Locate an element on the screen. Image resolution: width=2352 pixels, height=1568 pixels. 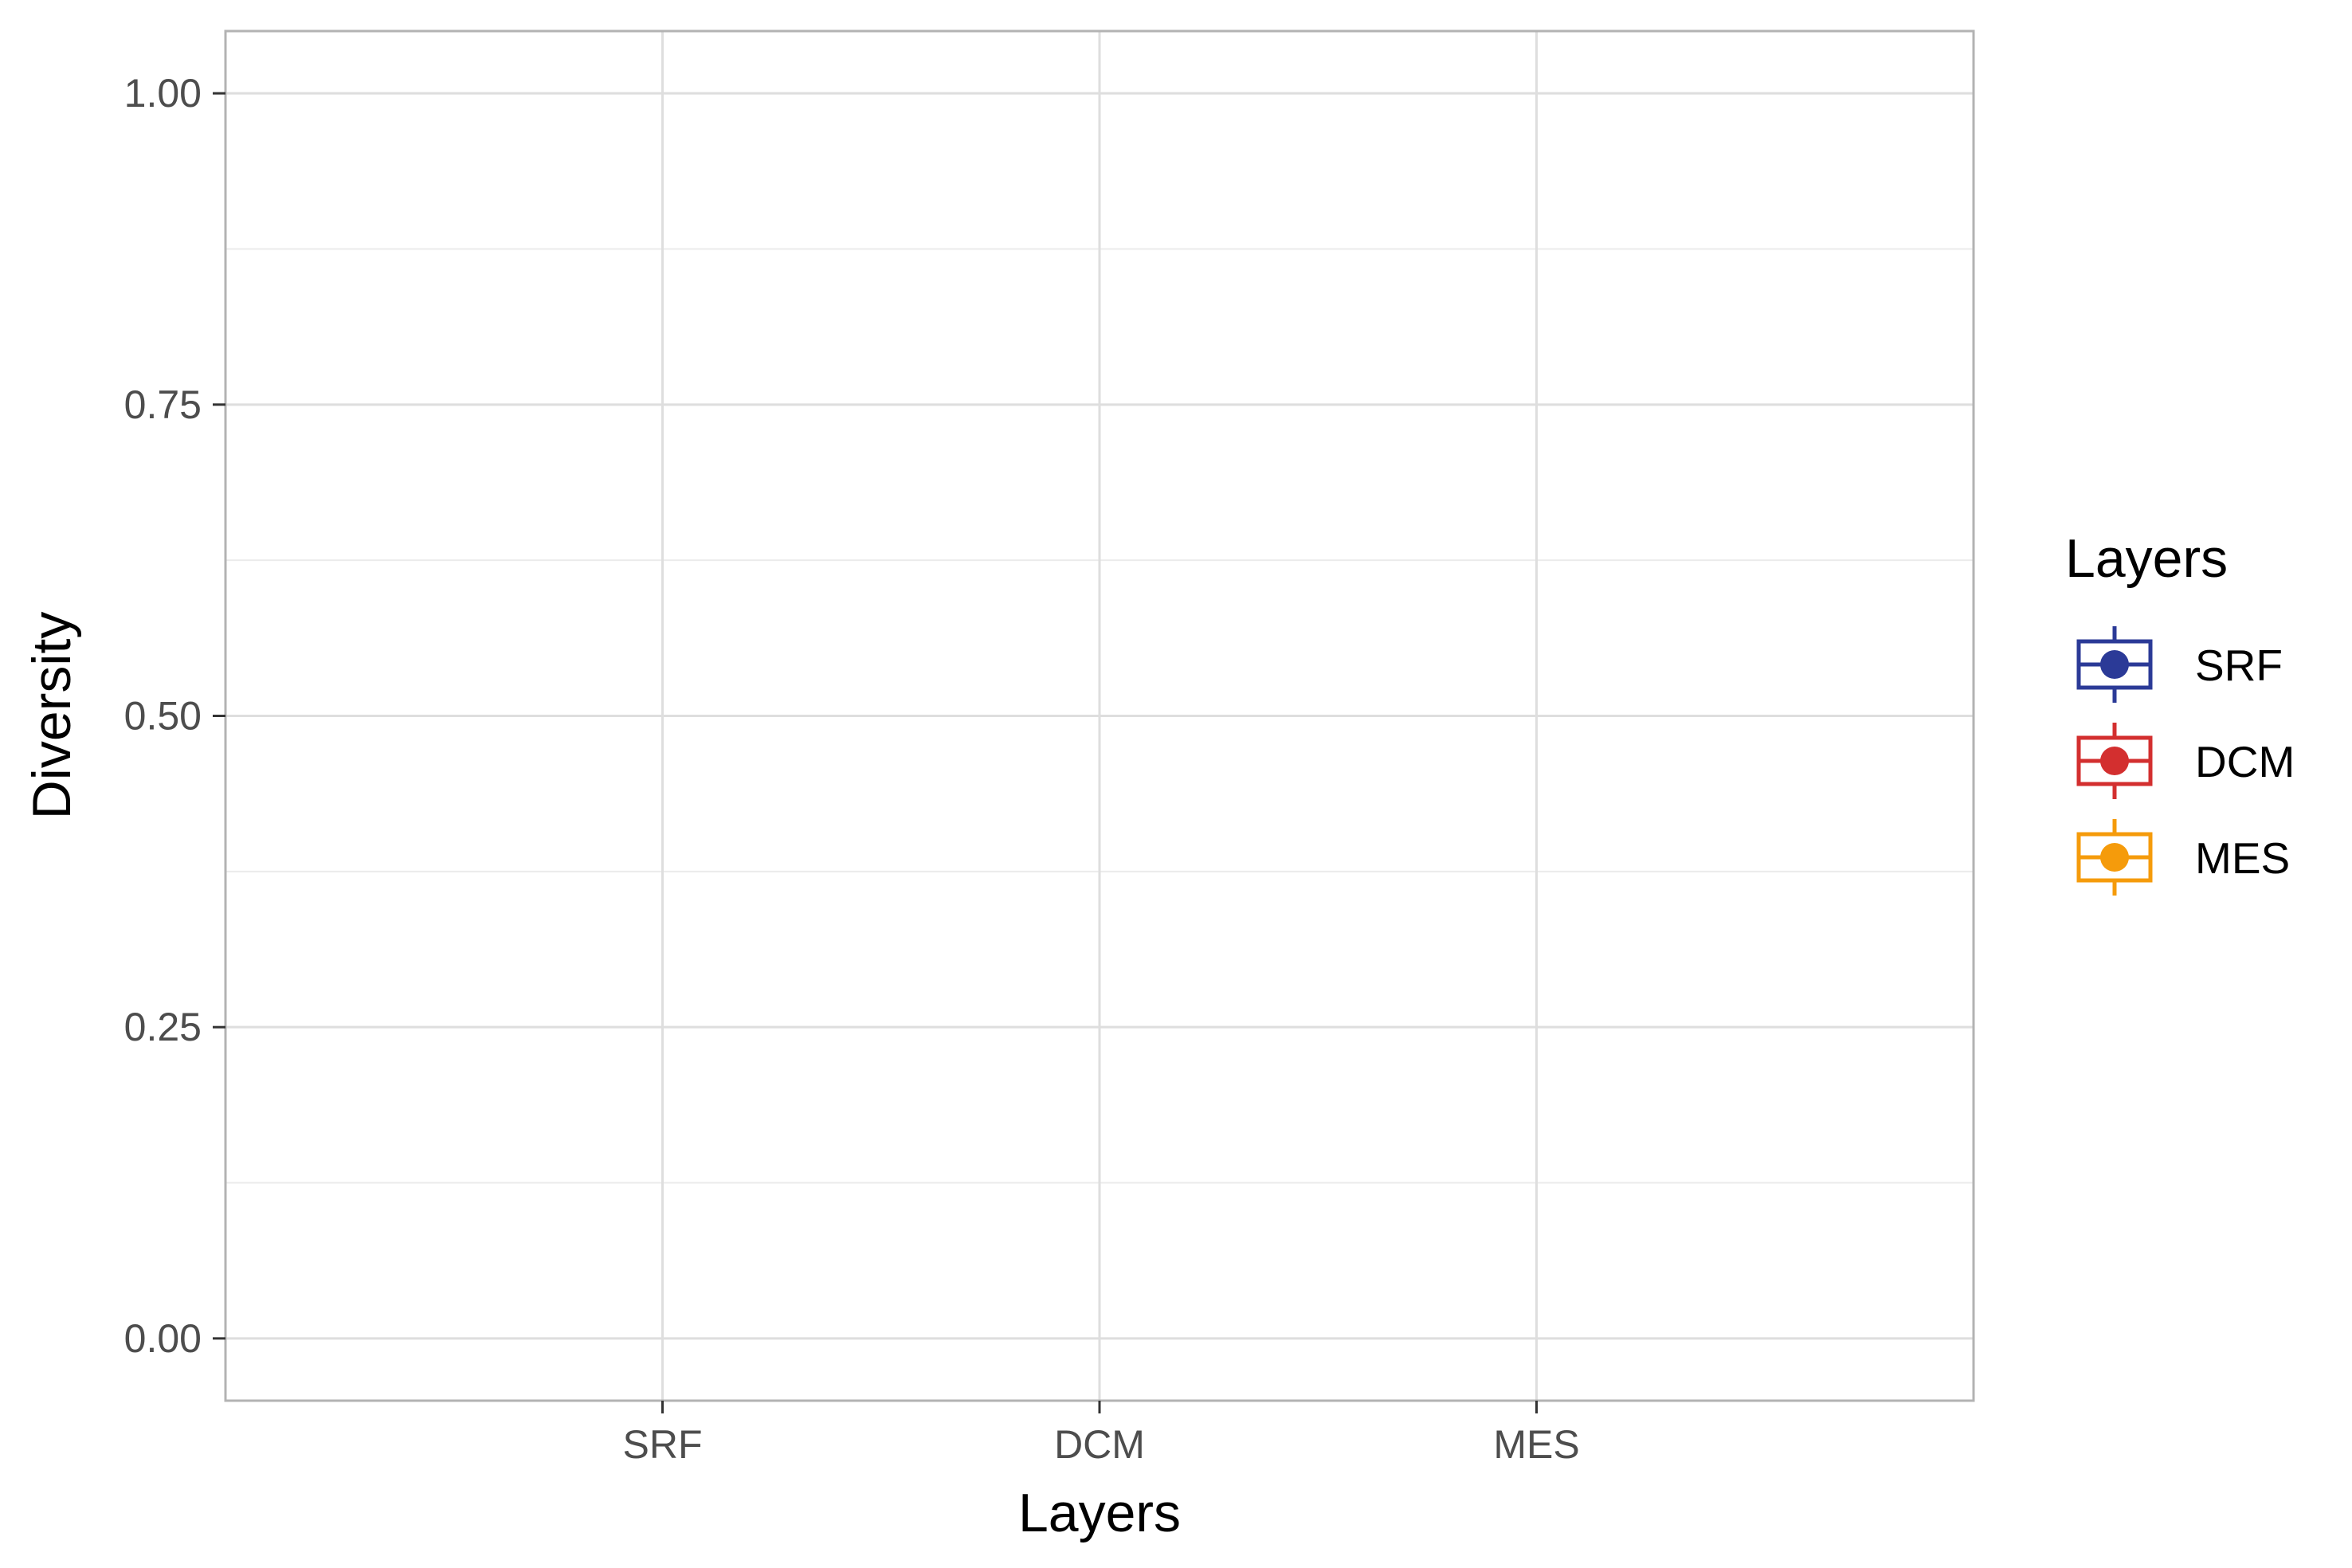
y-tick-label: 0.50 is located at coordinates (163, 716).